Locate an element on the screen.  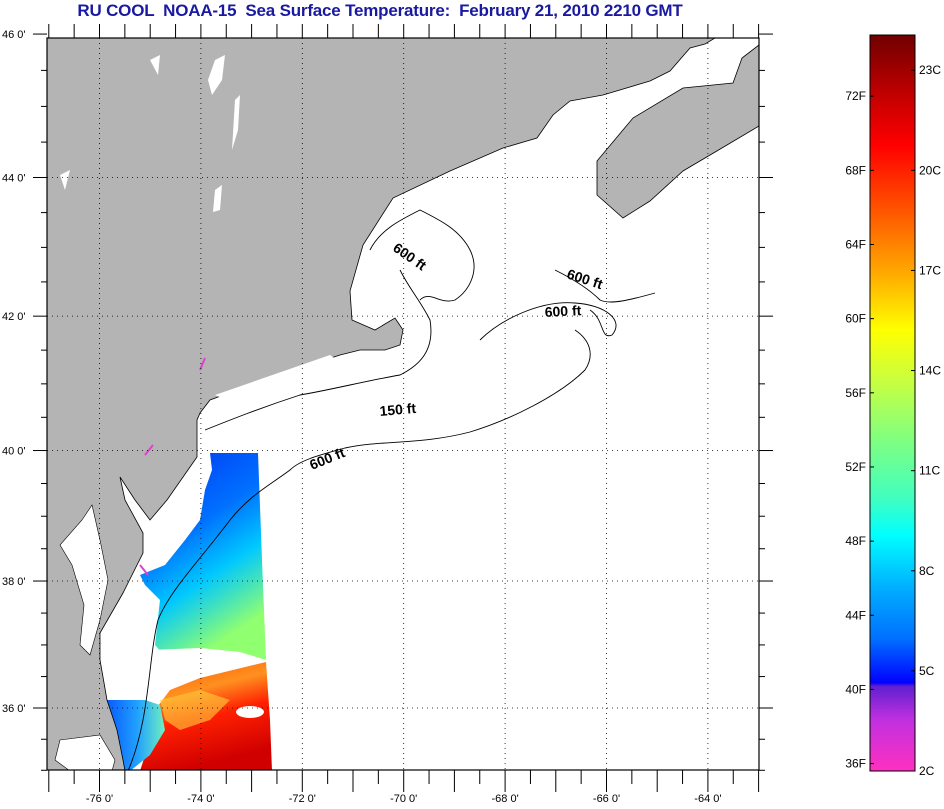
colorbar-c-label: 17C is located at coordinates (930, 270).